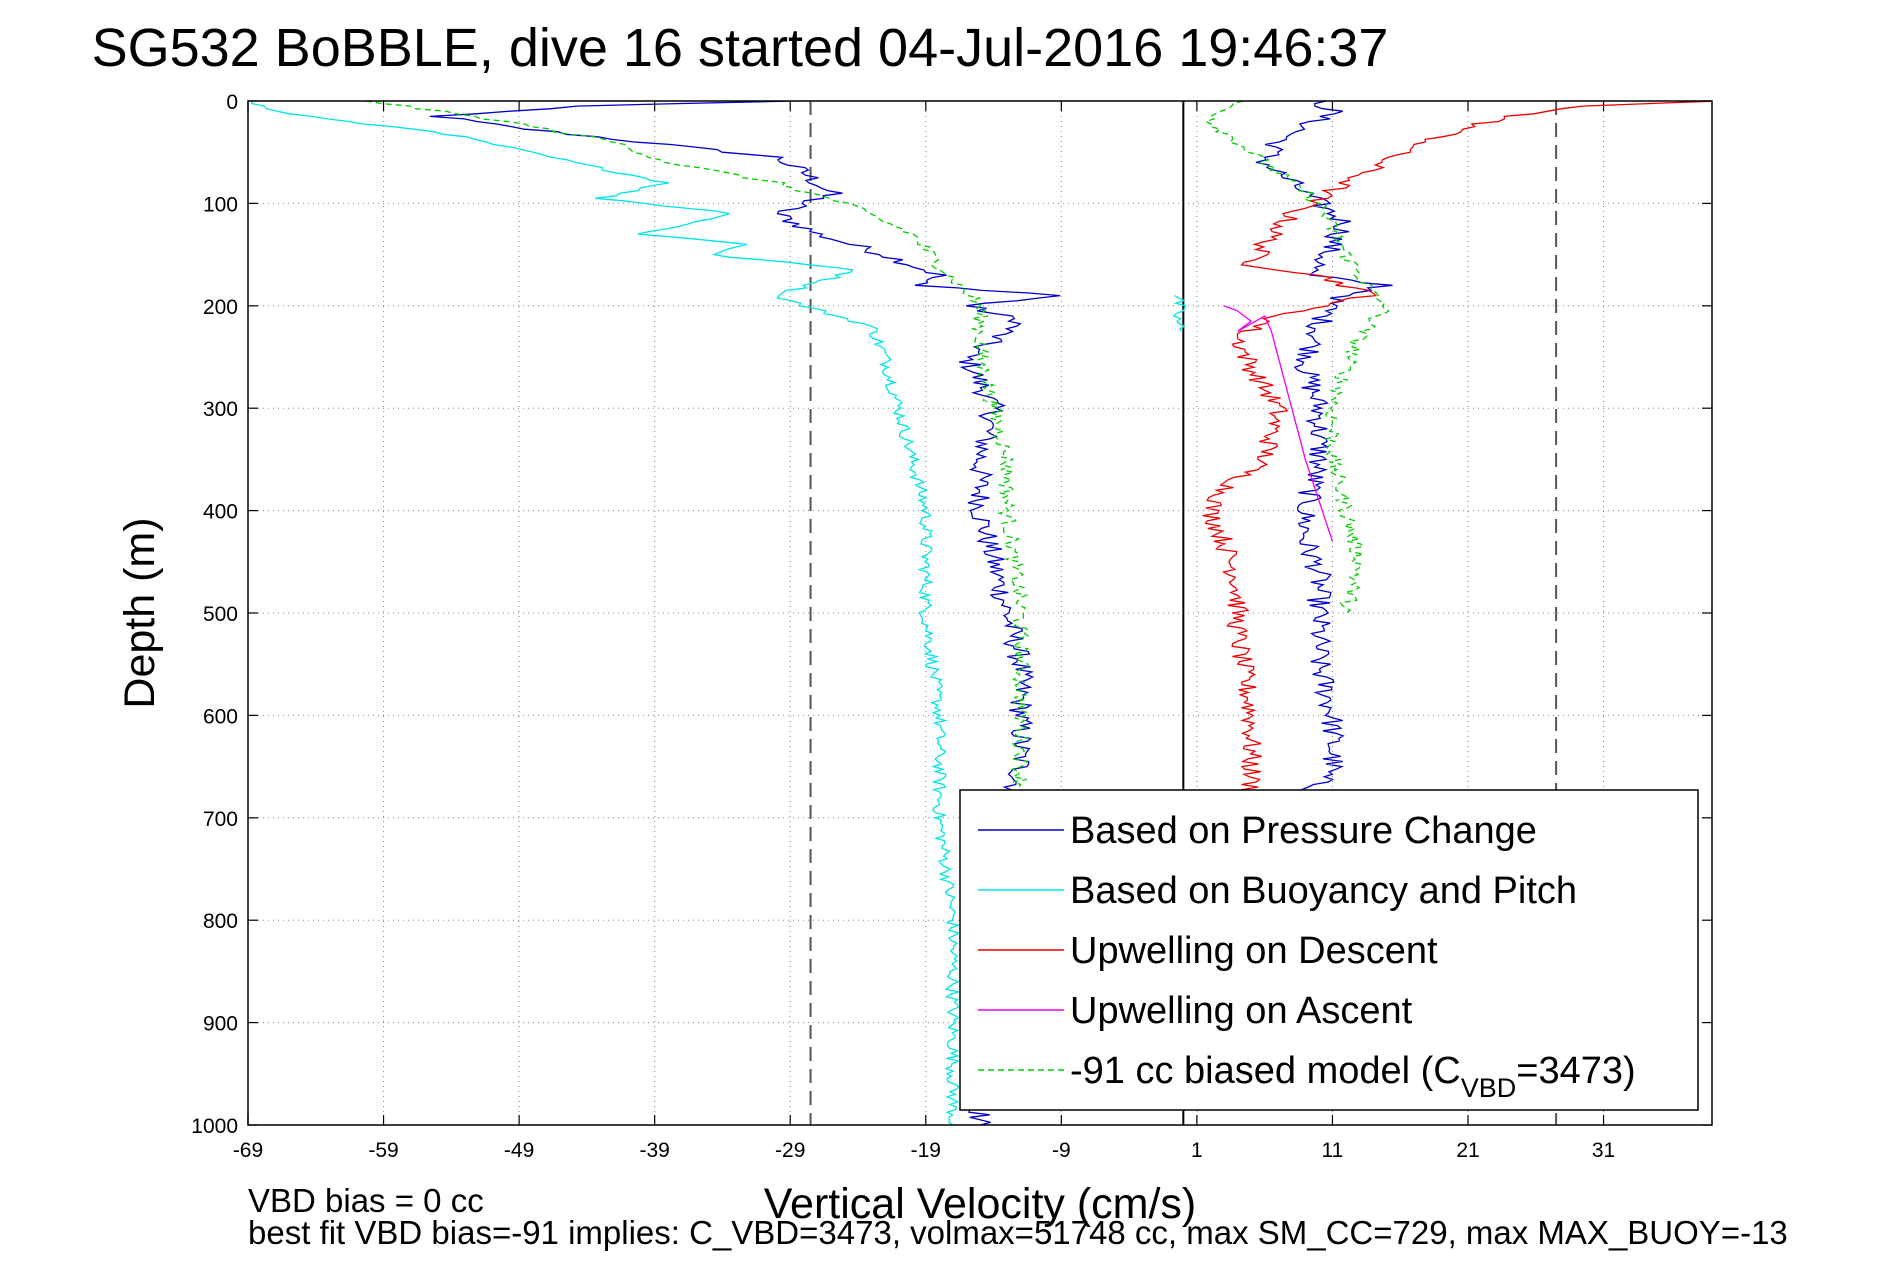 This screenshot has height=1262, width=1891. What do you see at coordinates (366, 1200) in the screenshot?
I see `vbd-bias-note: VBD bias = 0 cc` at bounding box center [366, 1200].